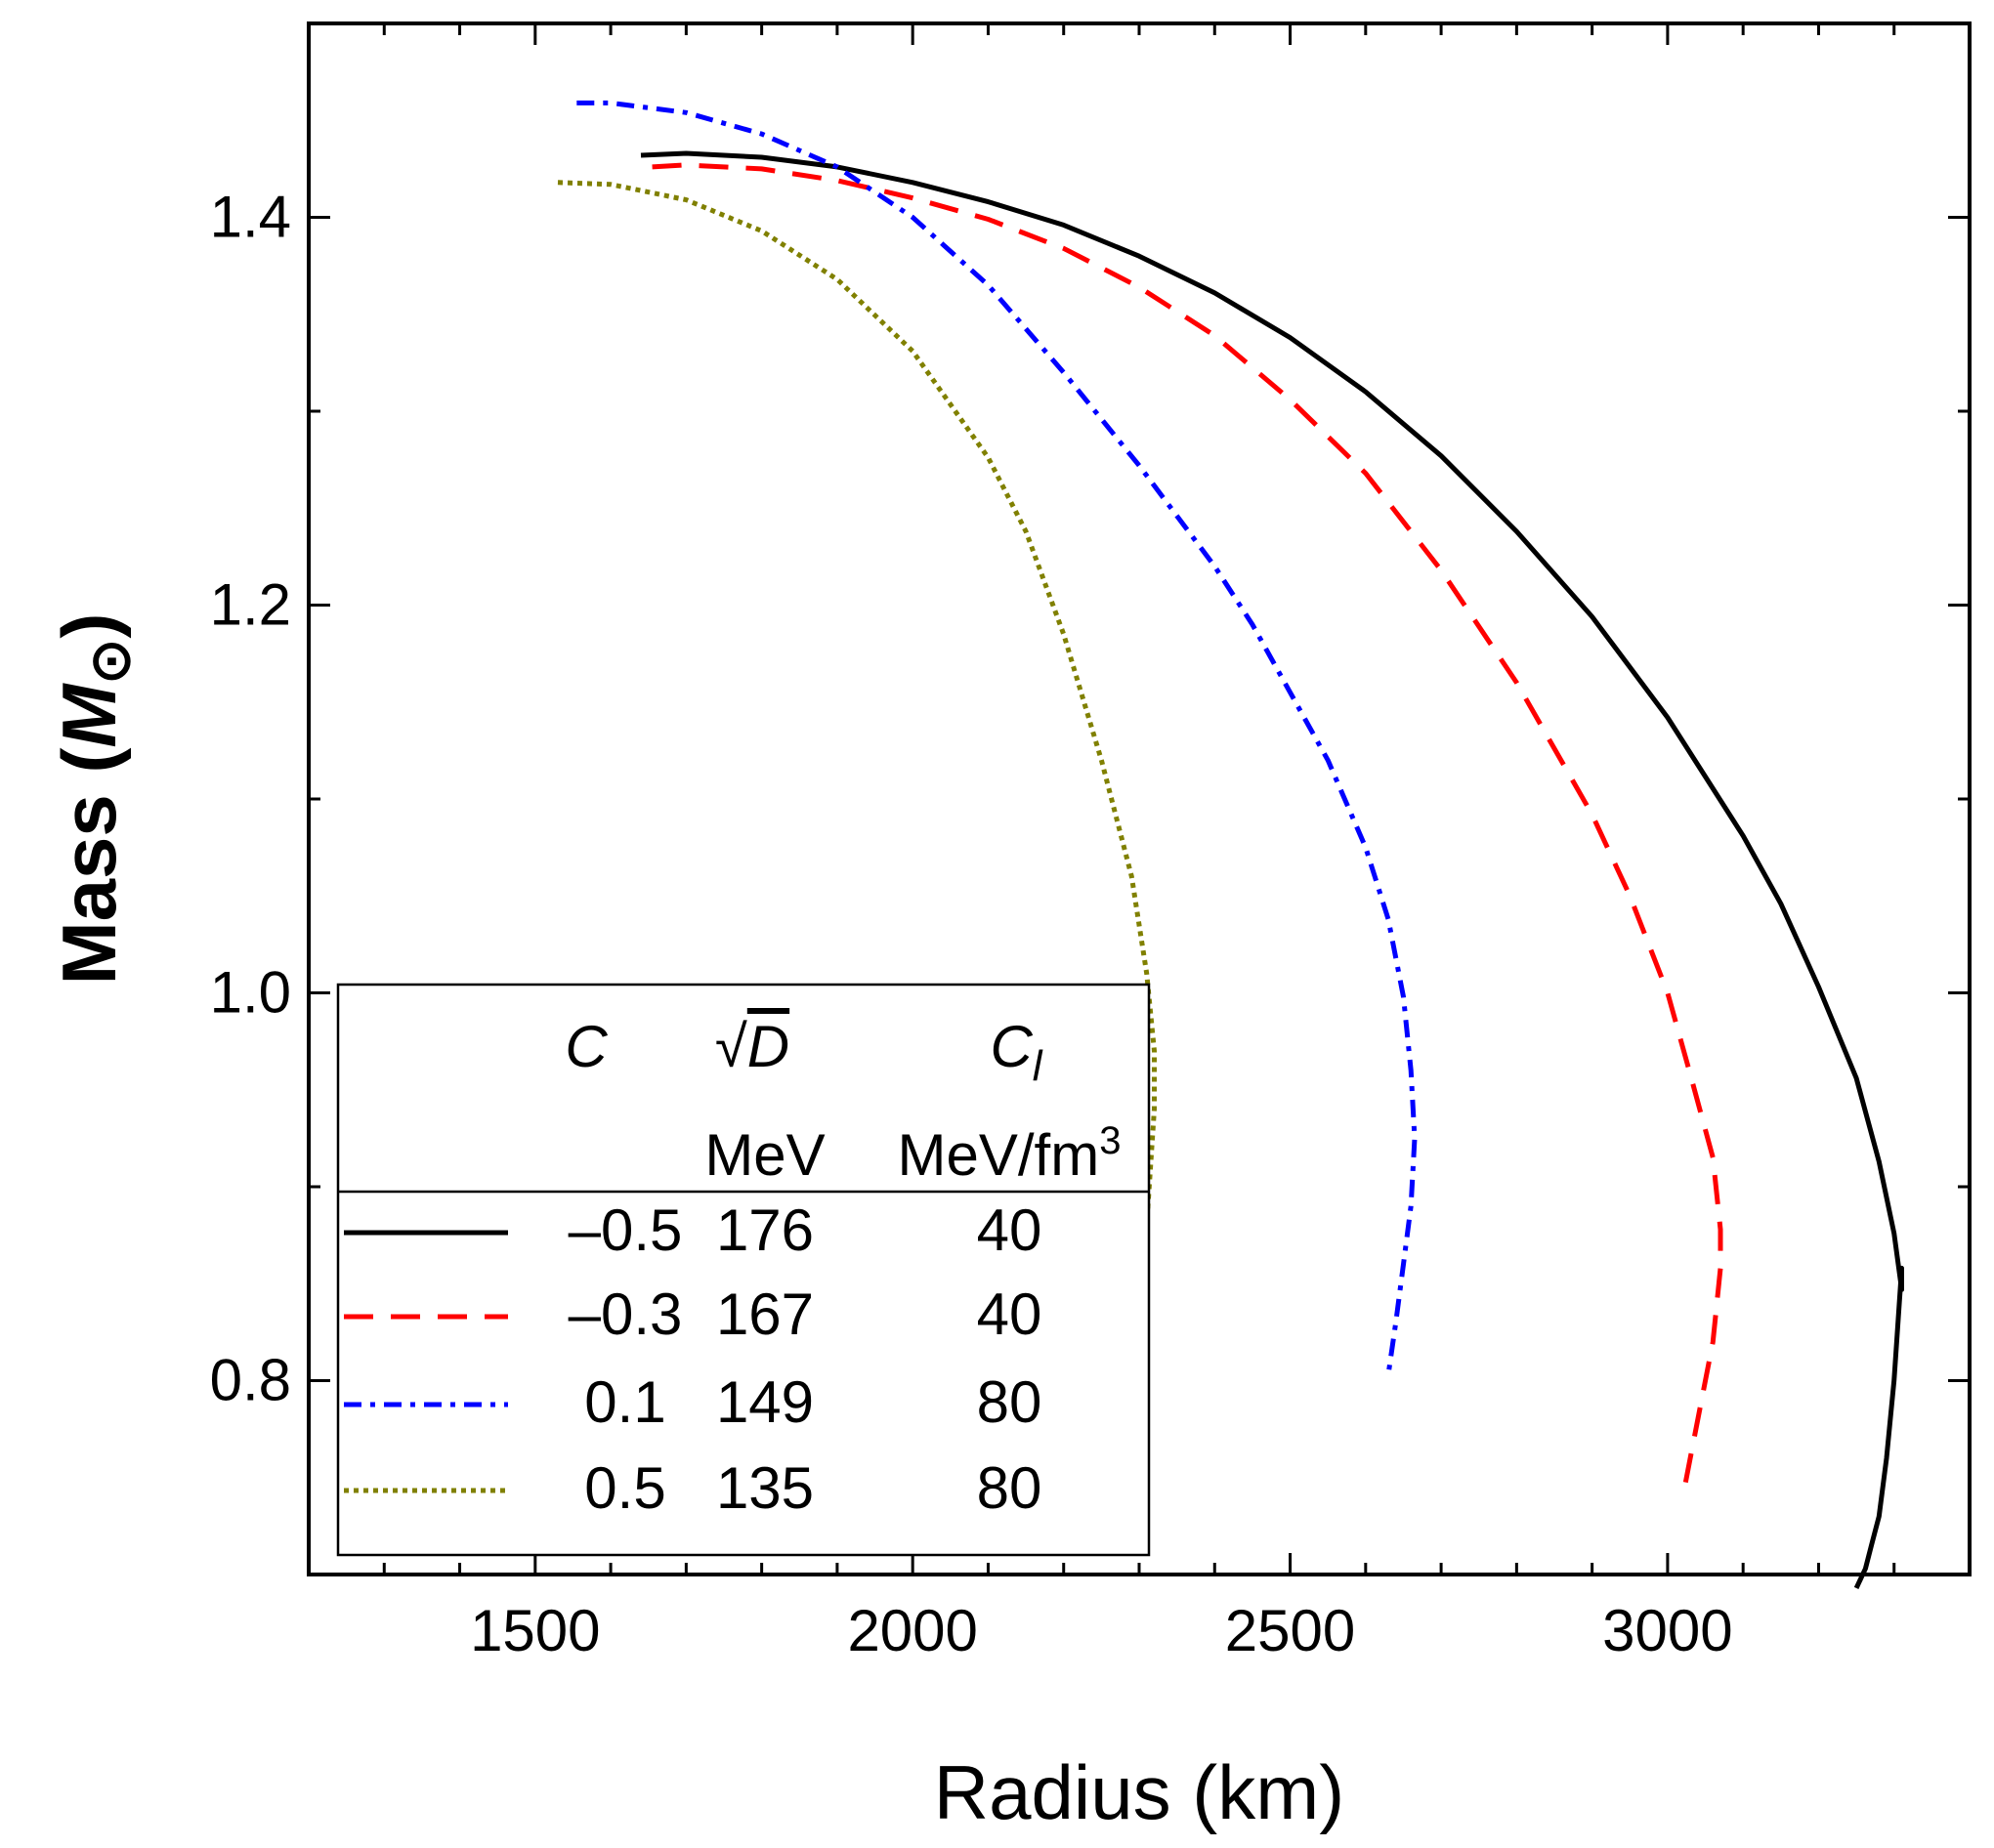 The image size is (1994, 1848). I want to click on legend-row-c: –0.5, so click(626, 1230).